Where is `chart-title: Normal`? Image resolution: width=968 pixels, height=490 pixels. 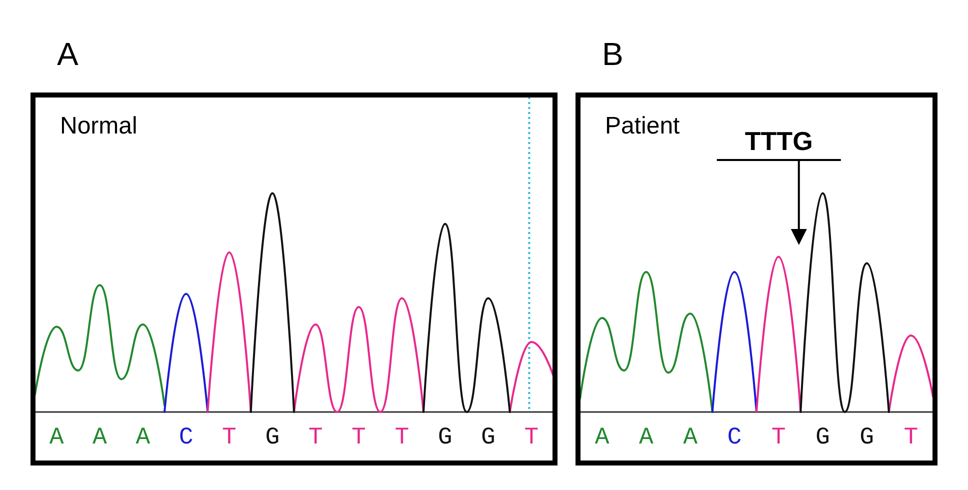 chart-title: Normal is located at coordinates (99, 126).